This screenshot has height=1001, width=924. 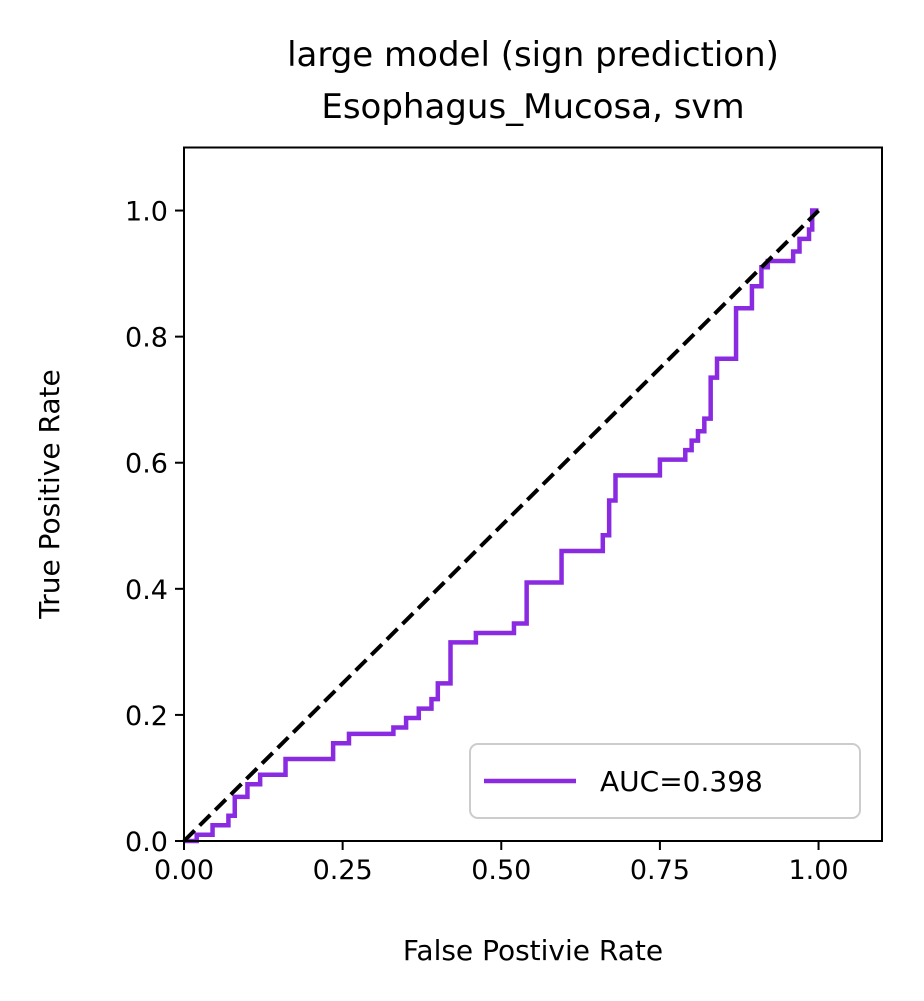 I want to click on legend: AUC=0.398, so click(x=665, y=781).